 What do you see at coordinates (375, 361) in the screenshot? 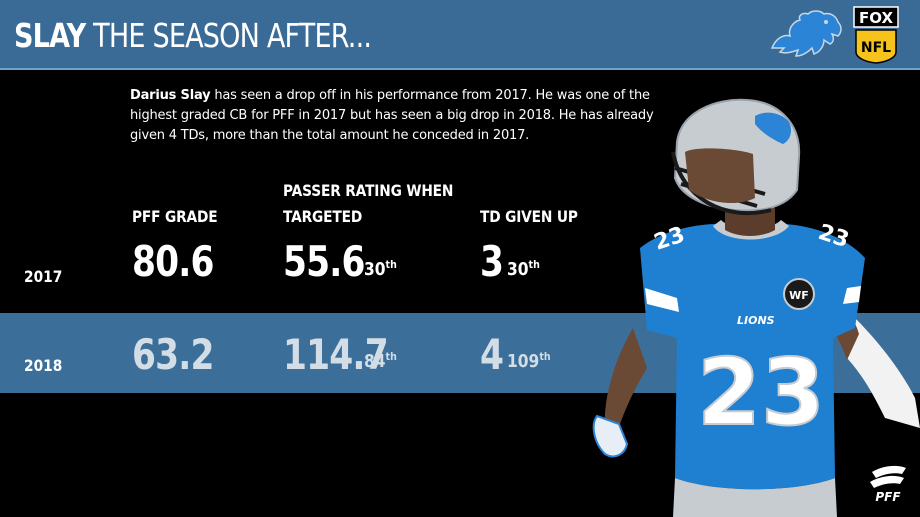
I see `rank-number: 84` at bounding box center [375, 361].